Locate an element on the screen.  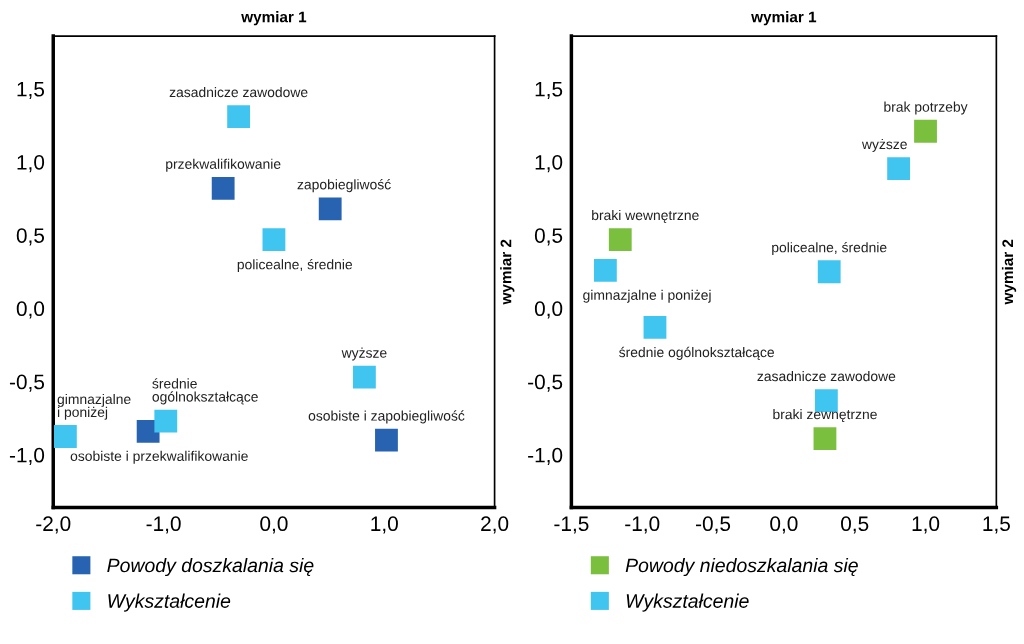
annotation: zapobiegliwość is located at coordinates (344, 186).